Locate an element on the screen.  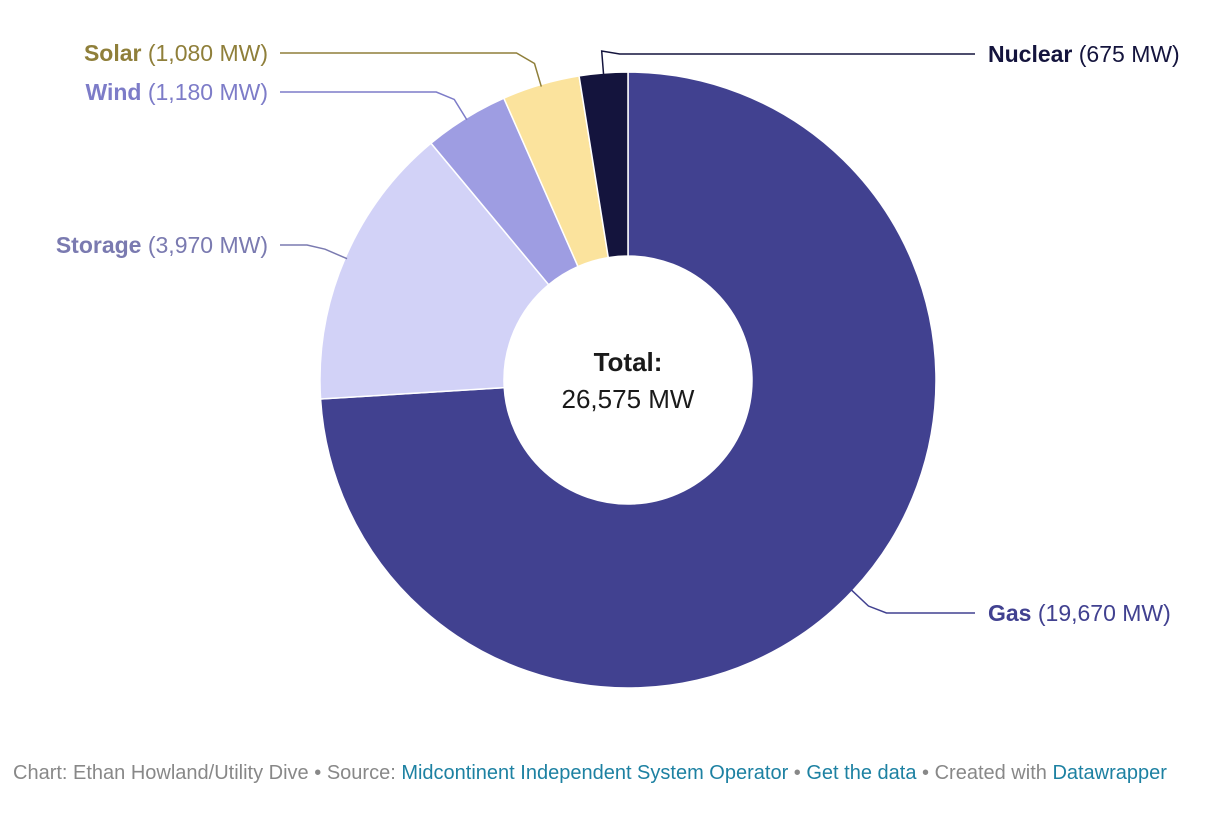
source-prefix: Source: is located at coordinates (361, 773).